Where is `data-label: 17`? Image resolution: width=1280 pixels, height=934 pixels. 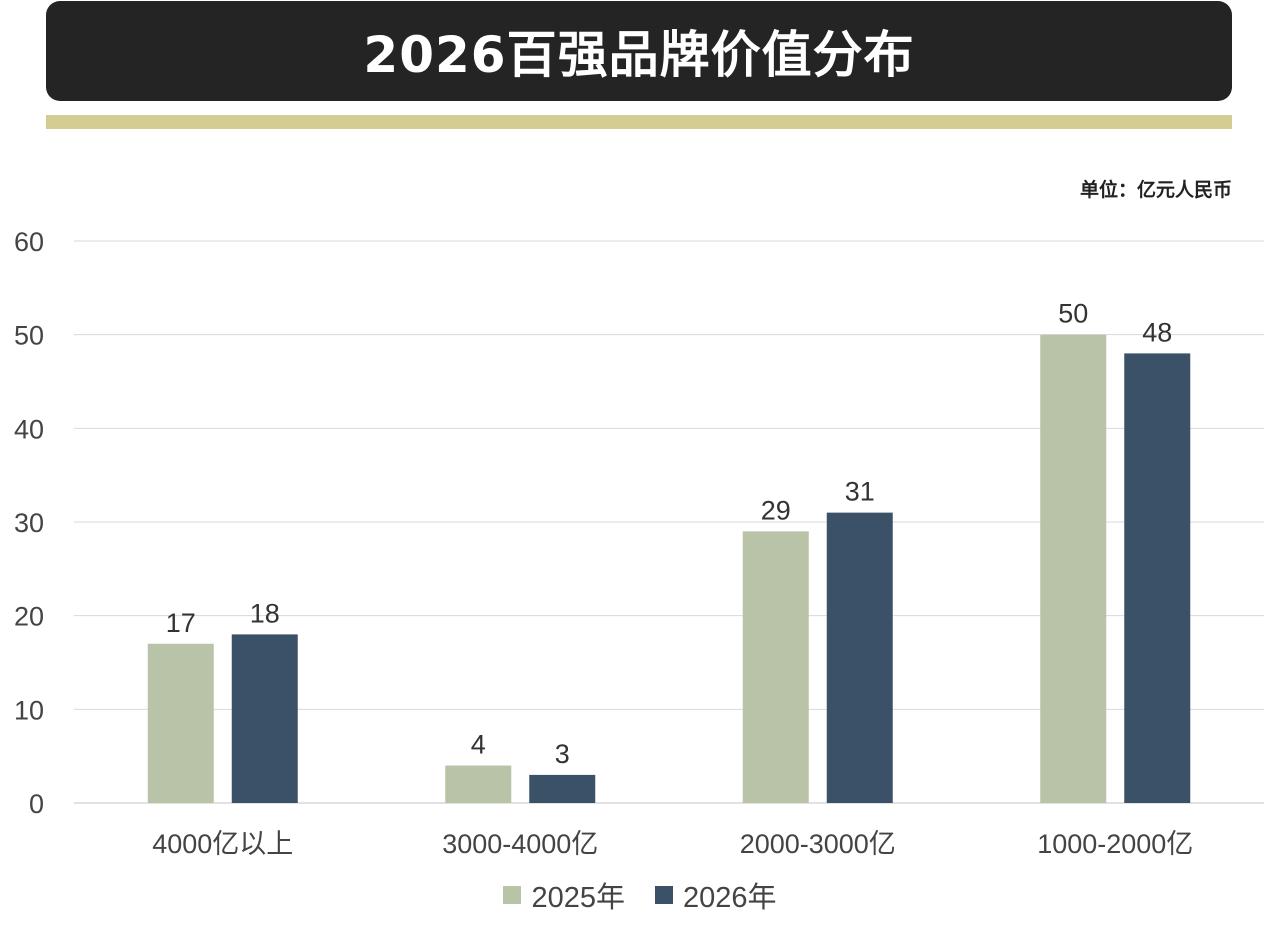 data-label: 17 is located at coordinates (181, 623).